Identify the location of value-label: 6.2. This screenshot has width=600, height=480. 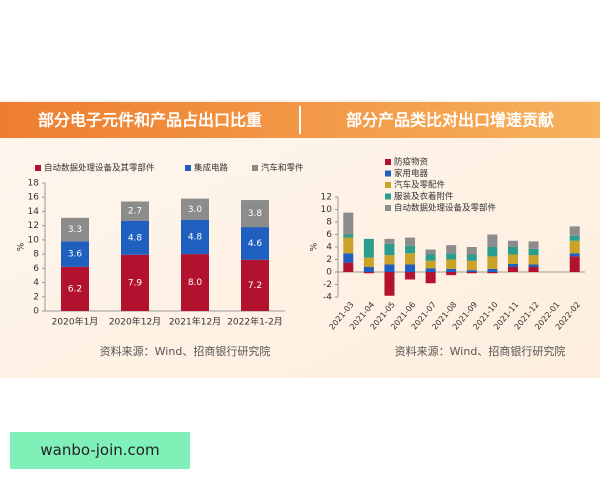
(75, 289).